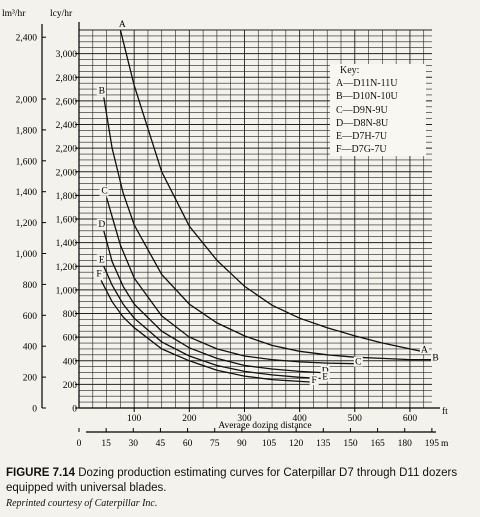 This screenshot has width=480, height=517. What do you see at coordinates (445, 444) in the screenshot?
I see `x-unit-m: m` at bounding box center [445, 444].